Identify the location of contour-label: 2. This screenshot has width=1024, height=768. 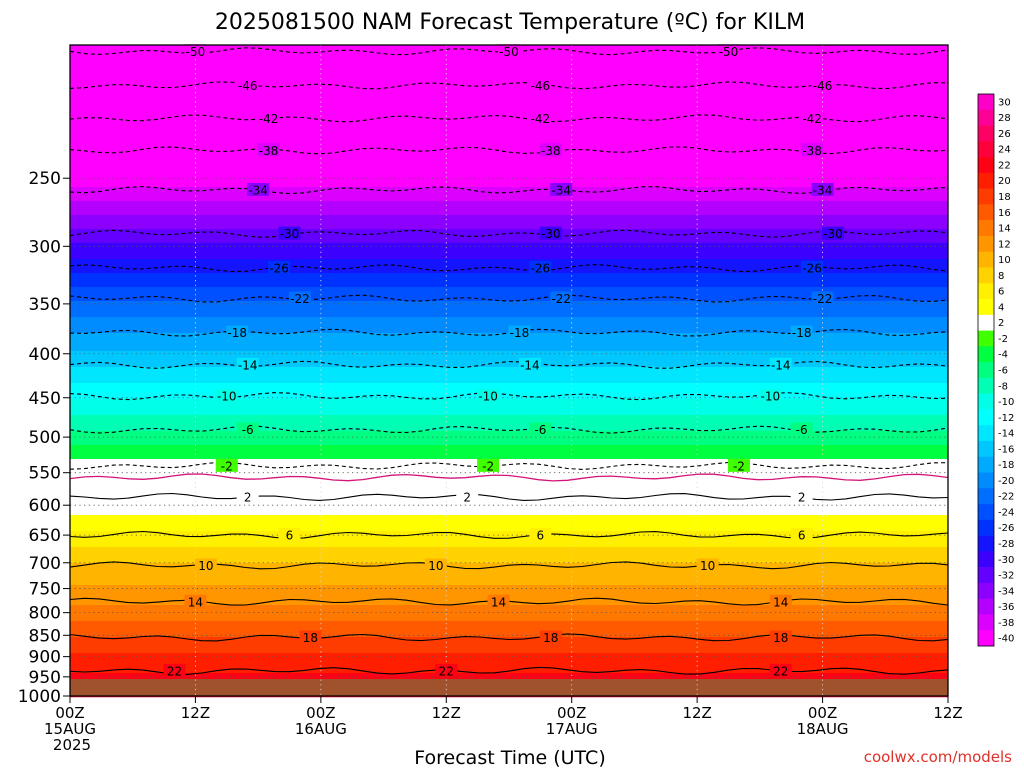
(247, 497).